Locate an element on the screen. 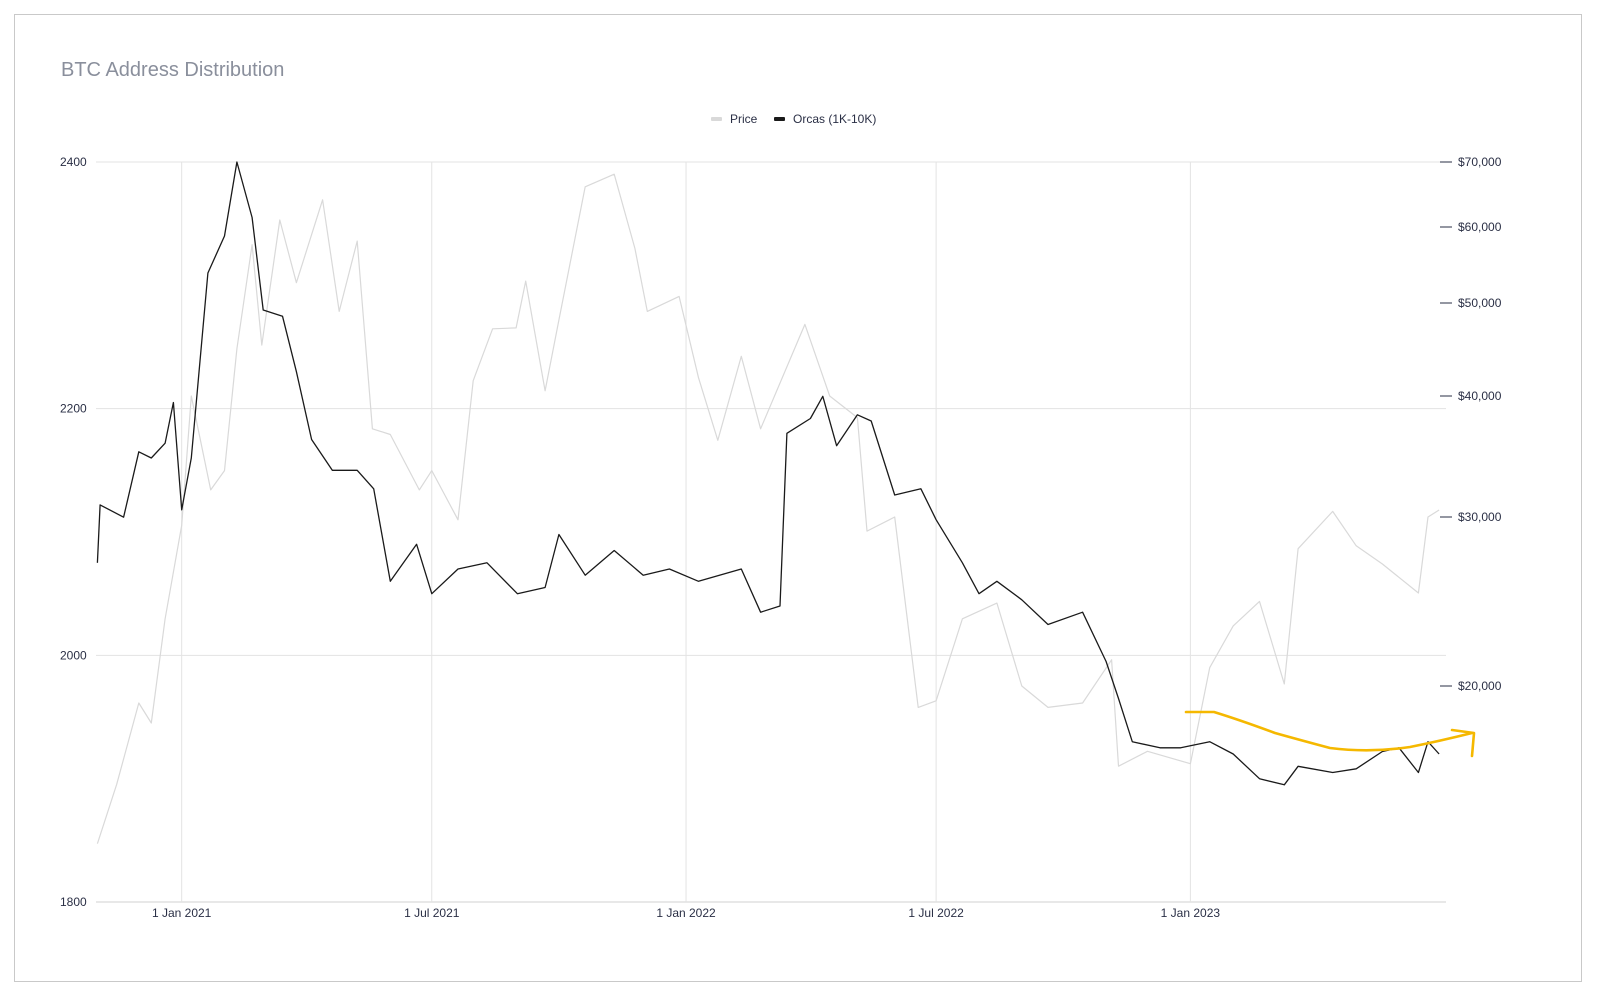 Image resolution: width=1598 pixels, height=998 pixels. x-tick-label: 1 Jan 2022 is located at coordinates (686, 913).